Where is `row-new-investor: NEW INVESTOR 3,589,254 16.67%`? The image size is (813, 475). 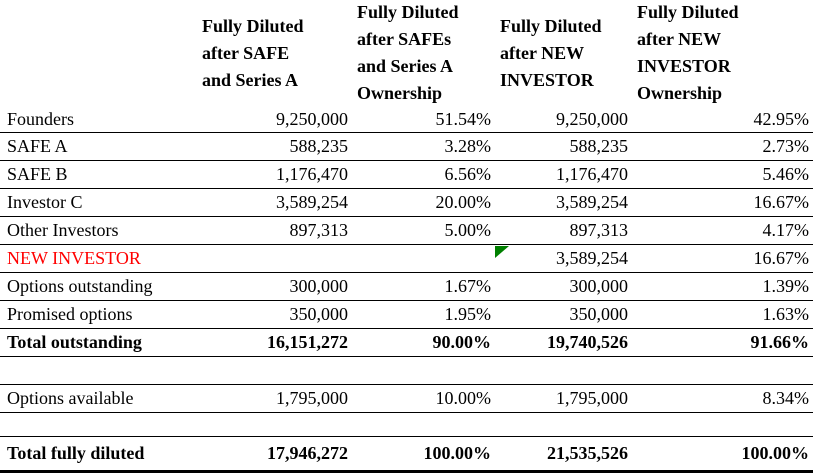
row-new-investor: NEW INVESTOR 3,589,254 16.67% is located at coordinates (406, 259).